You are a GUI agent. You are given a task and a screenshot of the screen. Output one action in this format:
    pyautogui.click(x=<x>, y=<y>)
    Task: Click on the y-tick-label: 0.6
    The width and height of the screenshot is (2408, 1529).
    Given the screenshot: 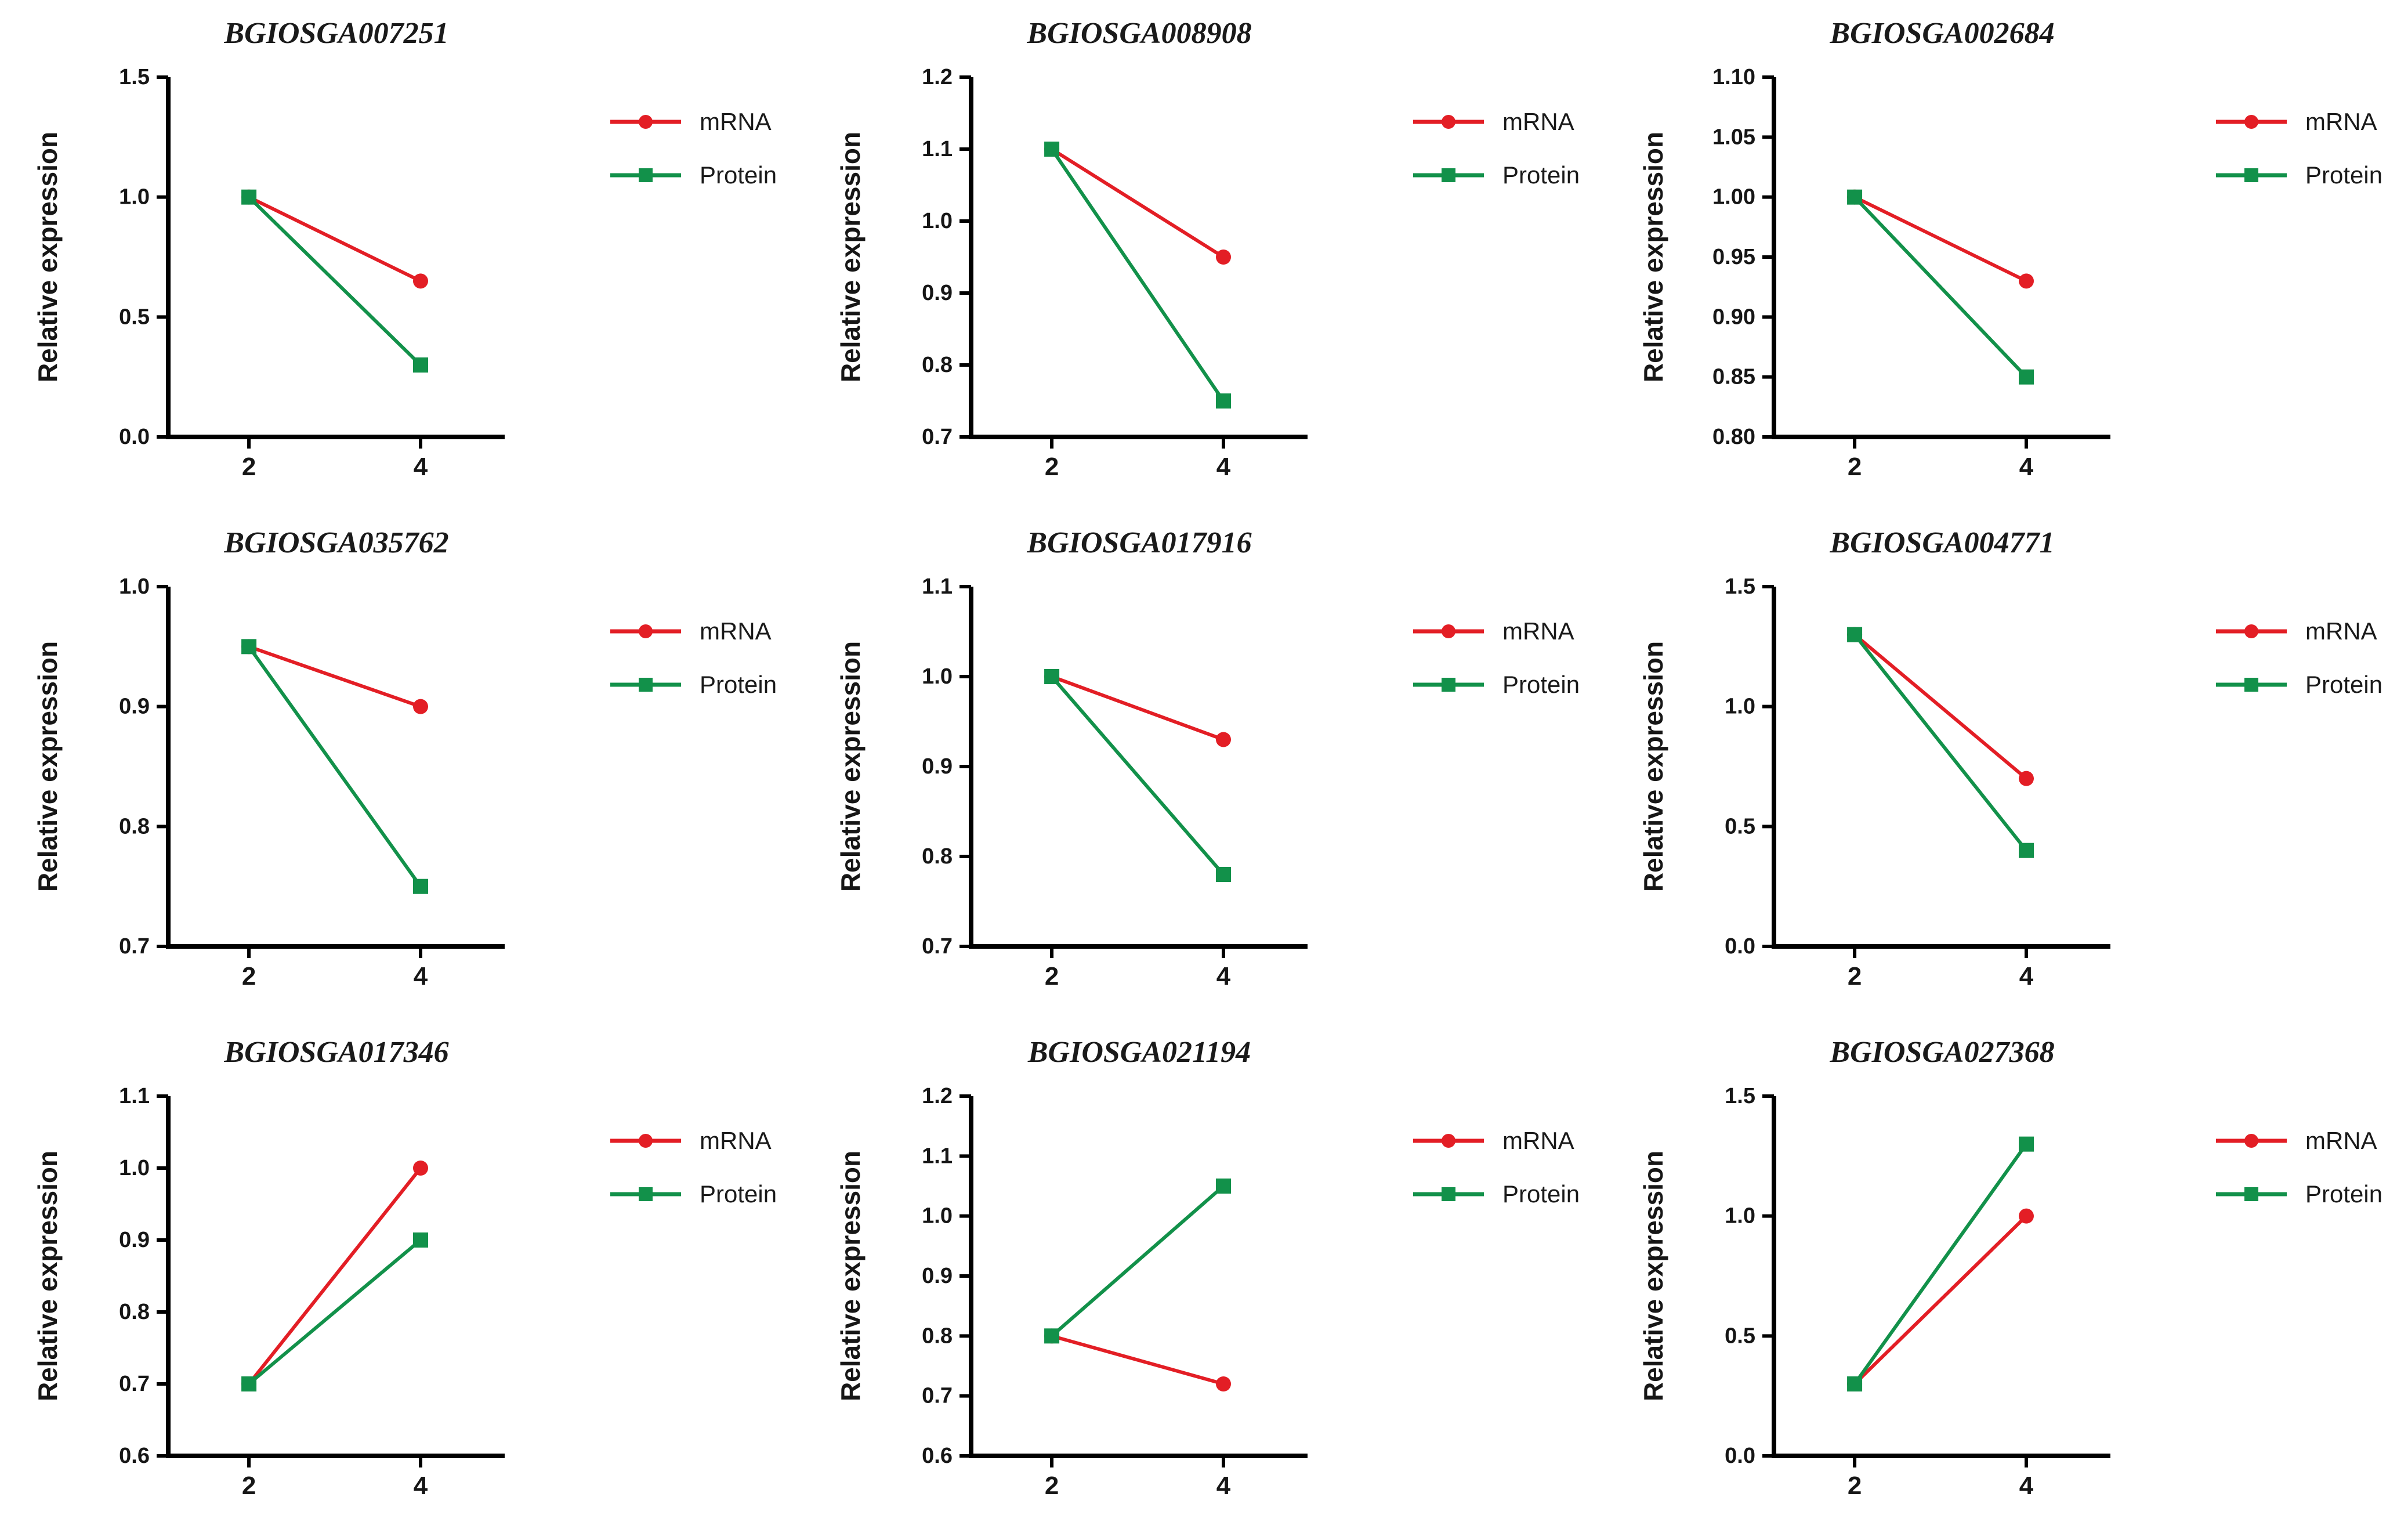 What is the action you would take?
    pyautogui.click(x=134, y=1456)
    